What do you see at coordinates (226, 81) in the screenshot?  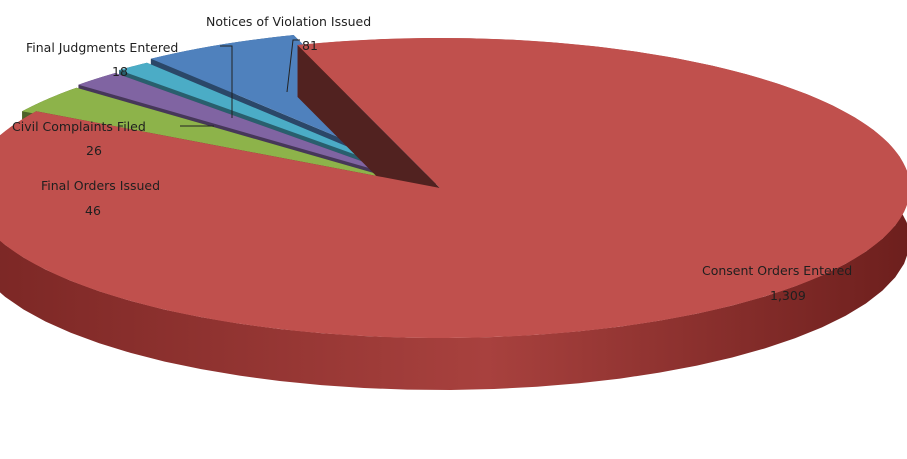 I see `leader-line-final-judgments` at bounding box center [226, 81].